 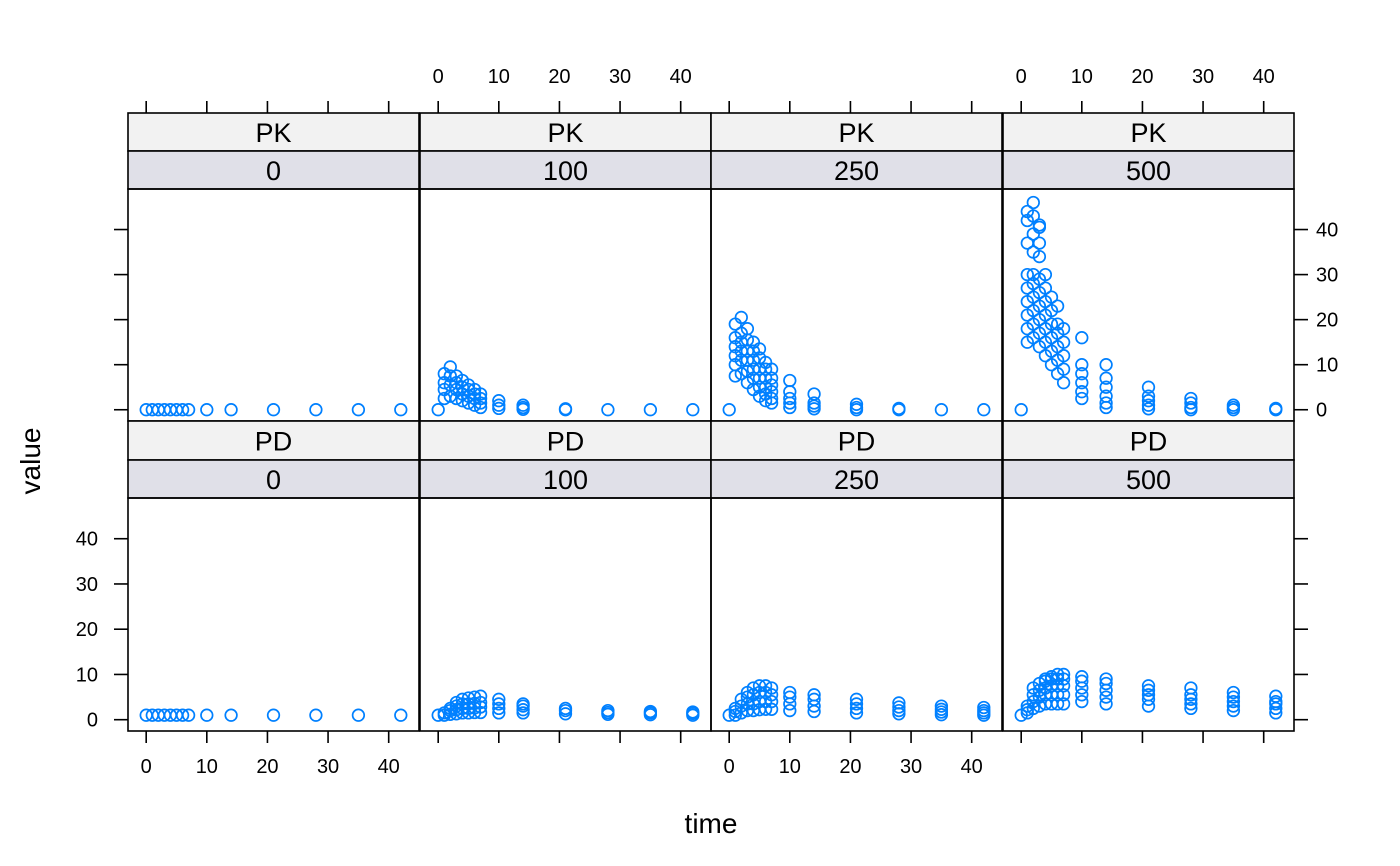 I want to click on strip-label-row: PK, so click(x=565, y=133).